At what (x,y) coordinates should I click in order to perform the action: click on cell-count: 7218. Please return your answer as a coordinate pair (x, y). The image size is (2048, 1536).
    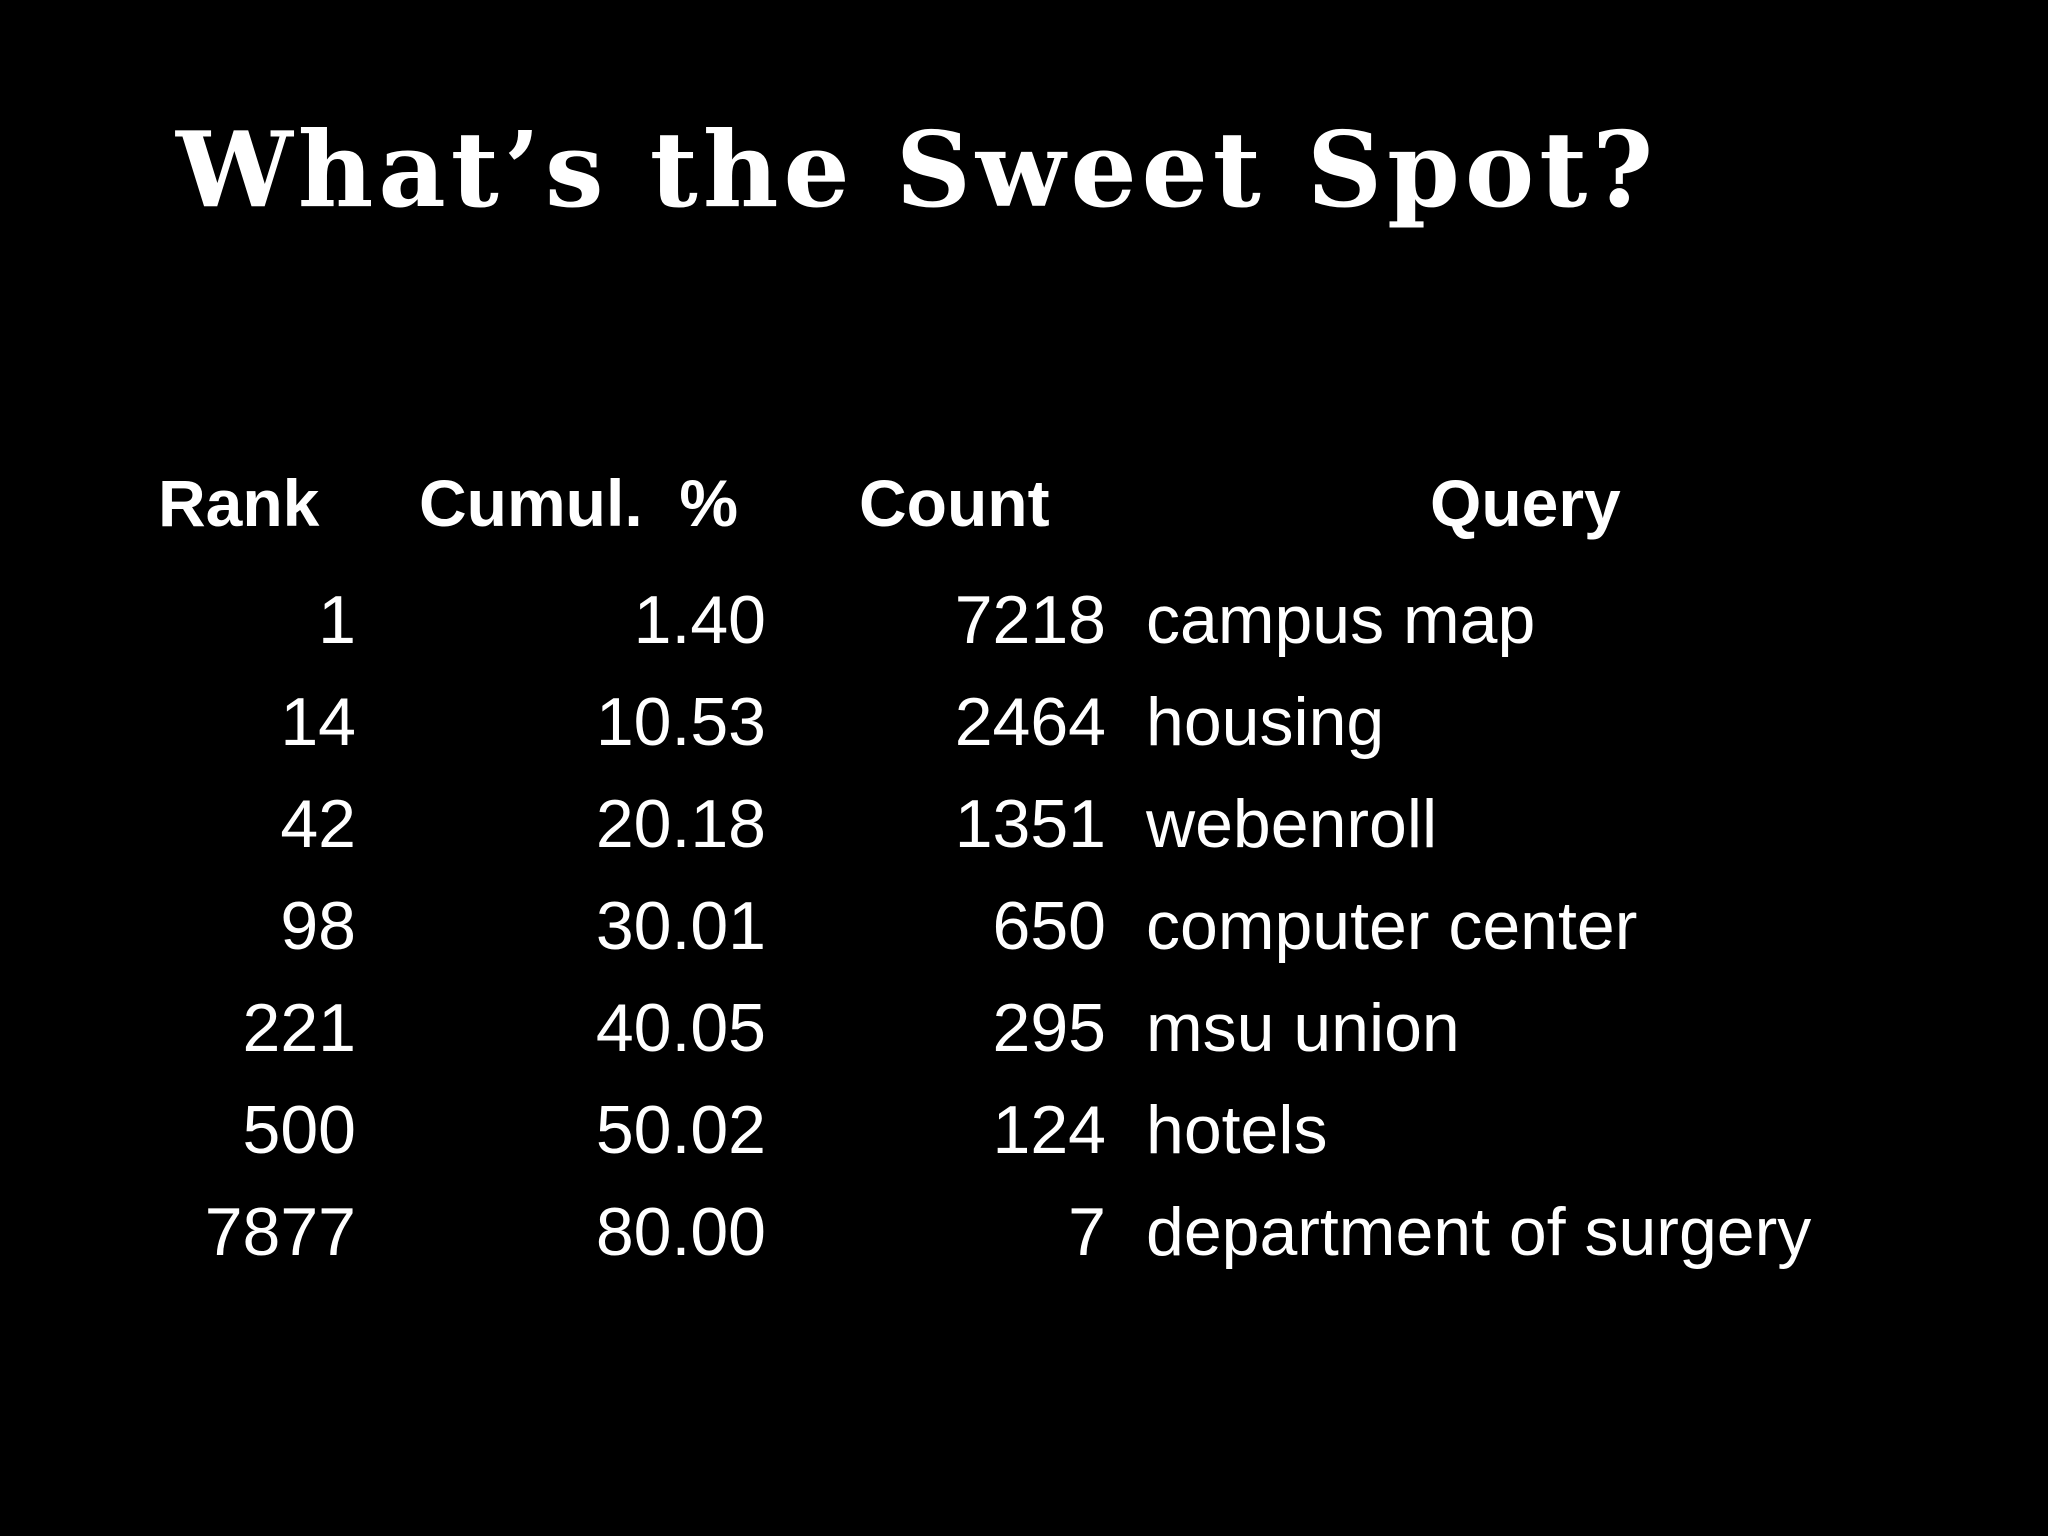
    Looking at the image, I should click on (1030, 620).